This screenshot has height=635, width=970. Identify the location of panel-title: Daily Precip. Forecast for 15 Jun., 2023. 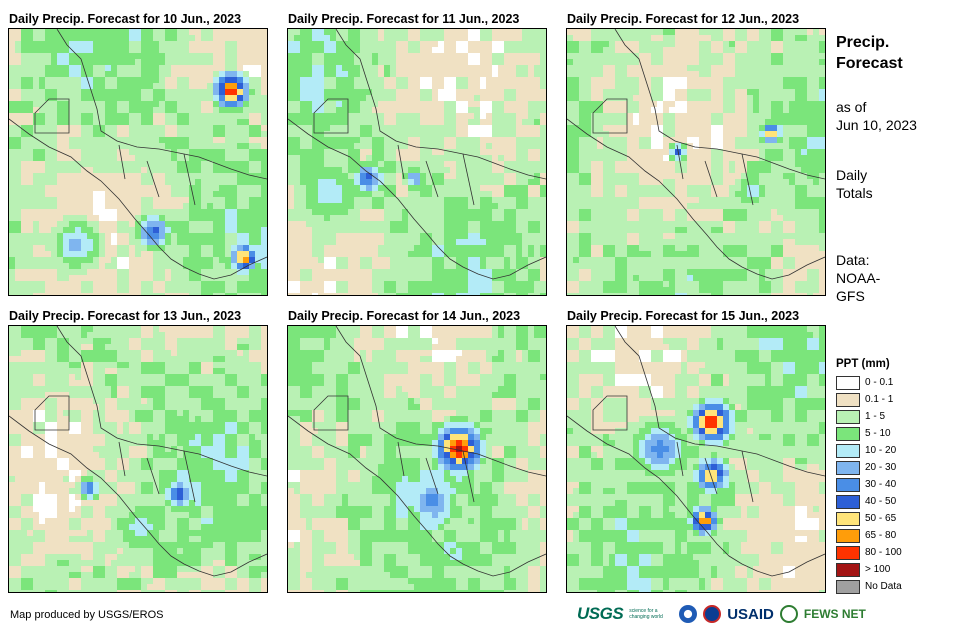
(683, 316).